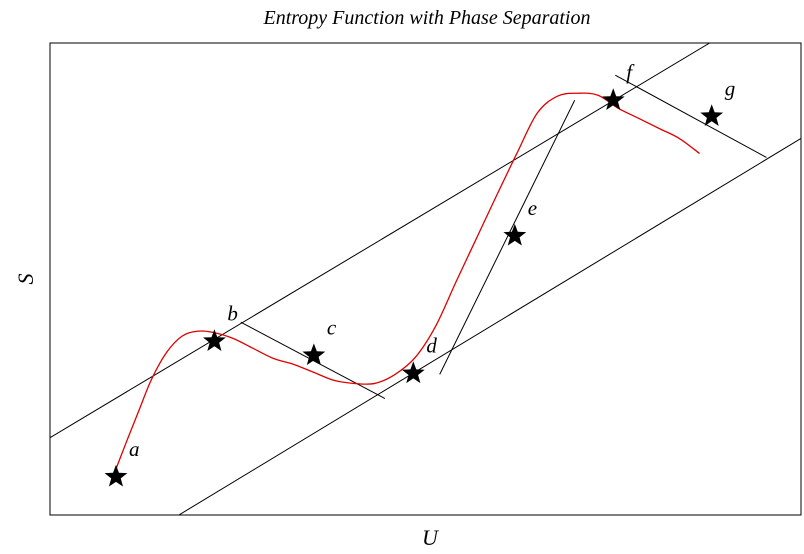 This screenshot has width=804, height=554. I want to click on star-marker-d, so click(413, 372).